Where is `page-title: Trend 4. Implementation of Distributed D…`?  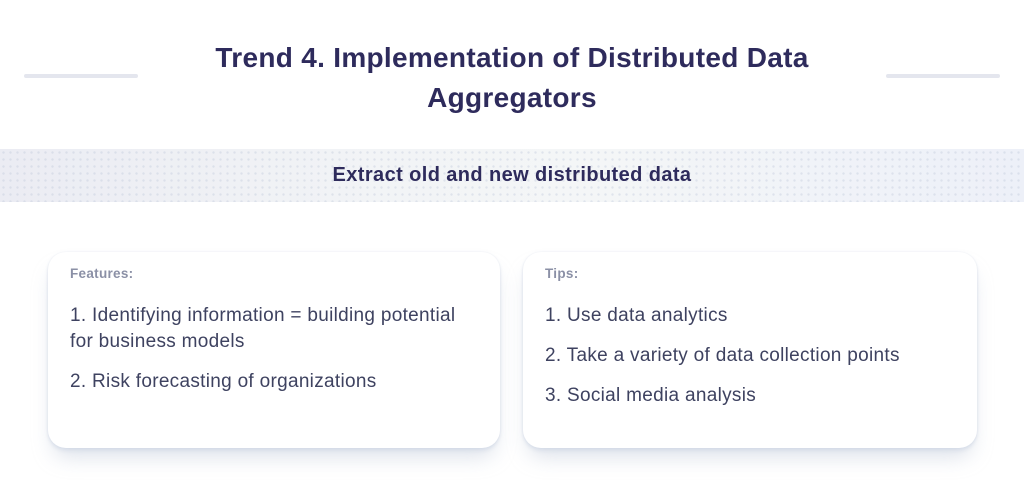 page-title: Trend 4. Implementation of Distributed D… is located at coordinates (512, 77).